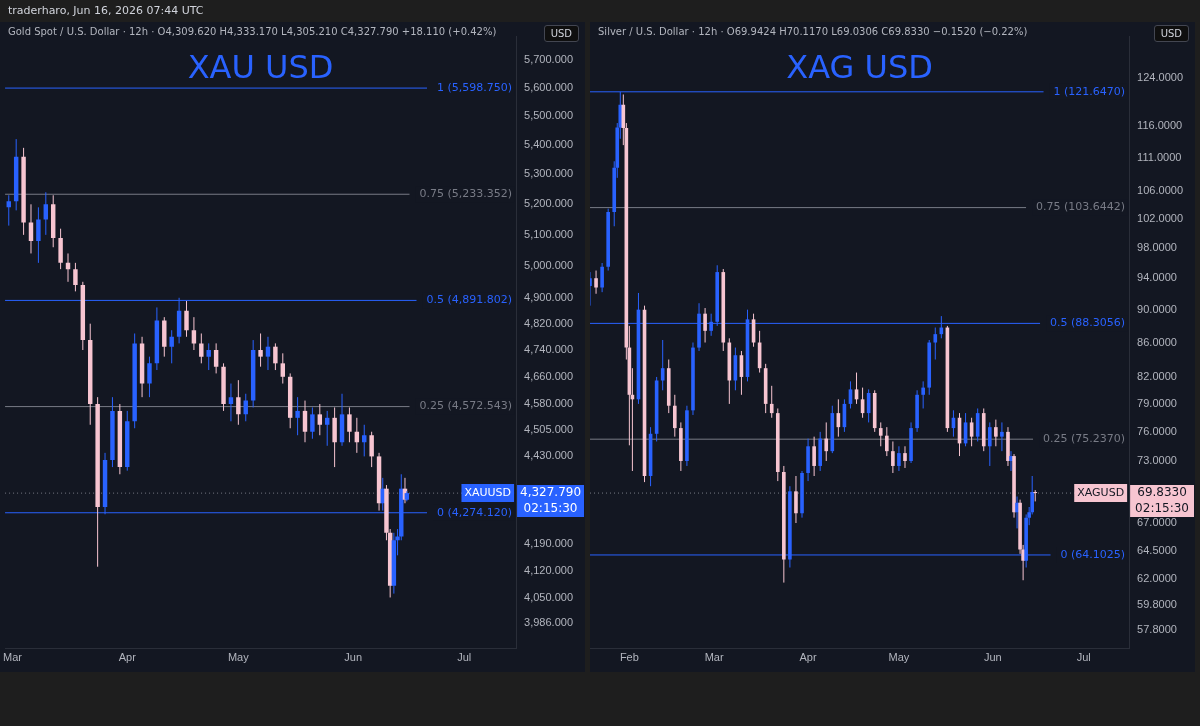 The height and width of the screenshot is (726, 1200). I want to click on y-tick-label: 4,430.000, so click(548, 455).